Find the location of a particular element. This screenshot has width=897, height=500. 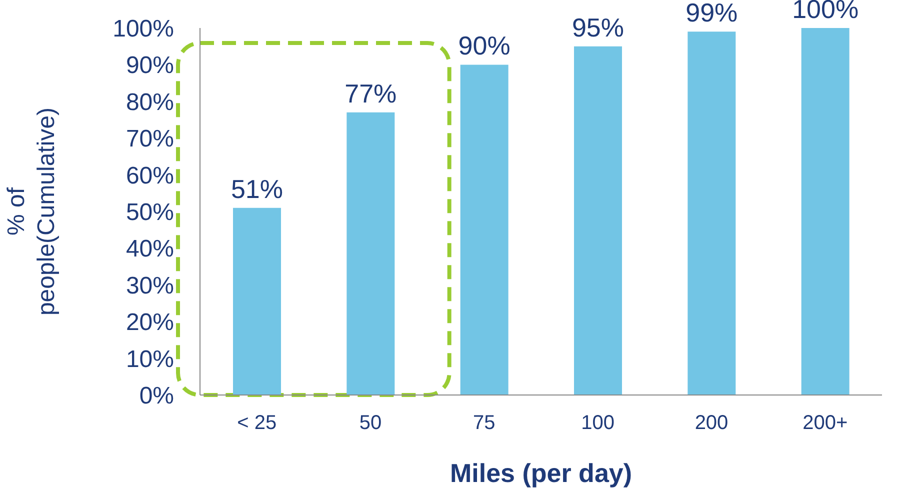

x-tick-label: < 25 is located at coordinates (257, 423).